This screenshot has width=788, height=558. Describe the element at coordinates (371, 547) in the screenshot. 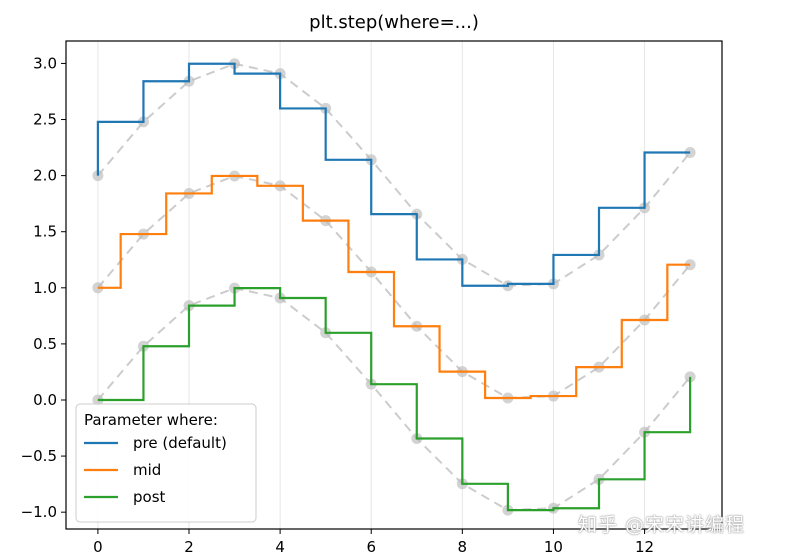

I see `x-tick-label: 6` at that location.